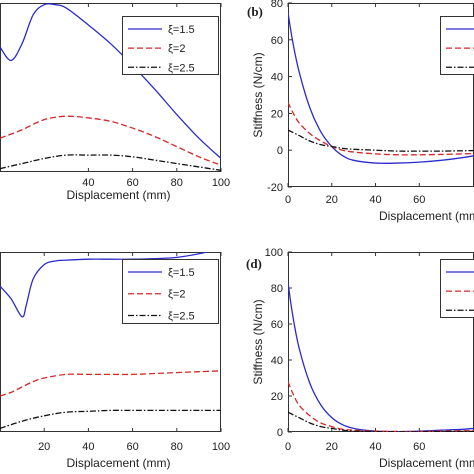 Image resolution: width=474 pixels, height=474 pixels. What do you see at coordinates (254, 263) in the screenshot?
I see `panel-letter: (d)` at bounding box center [254, 263].